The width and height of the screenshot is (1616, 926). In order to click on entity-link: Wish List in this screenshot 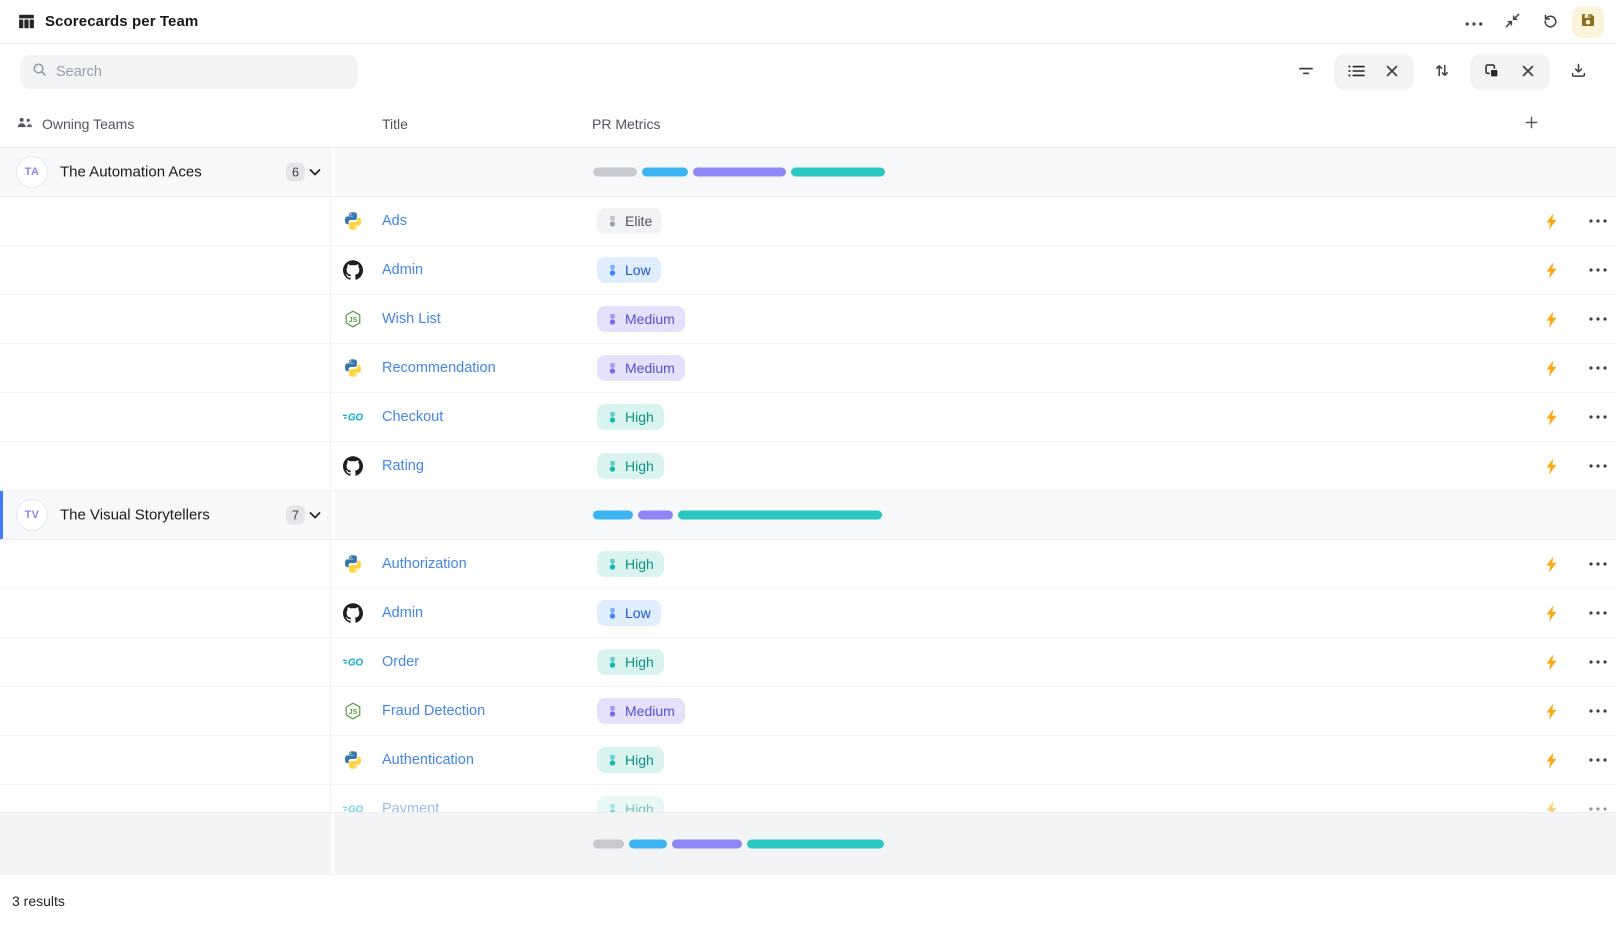, I will do `click(411, 319)`.